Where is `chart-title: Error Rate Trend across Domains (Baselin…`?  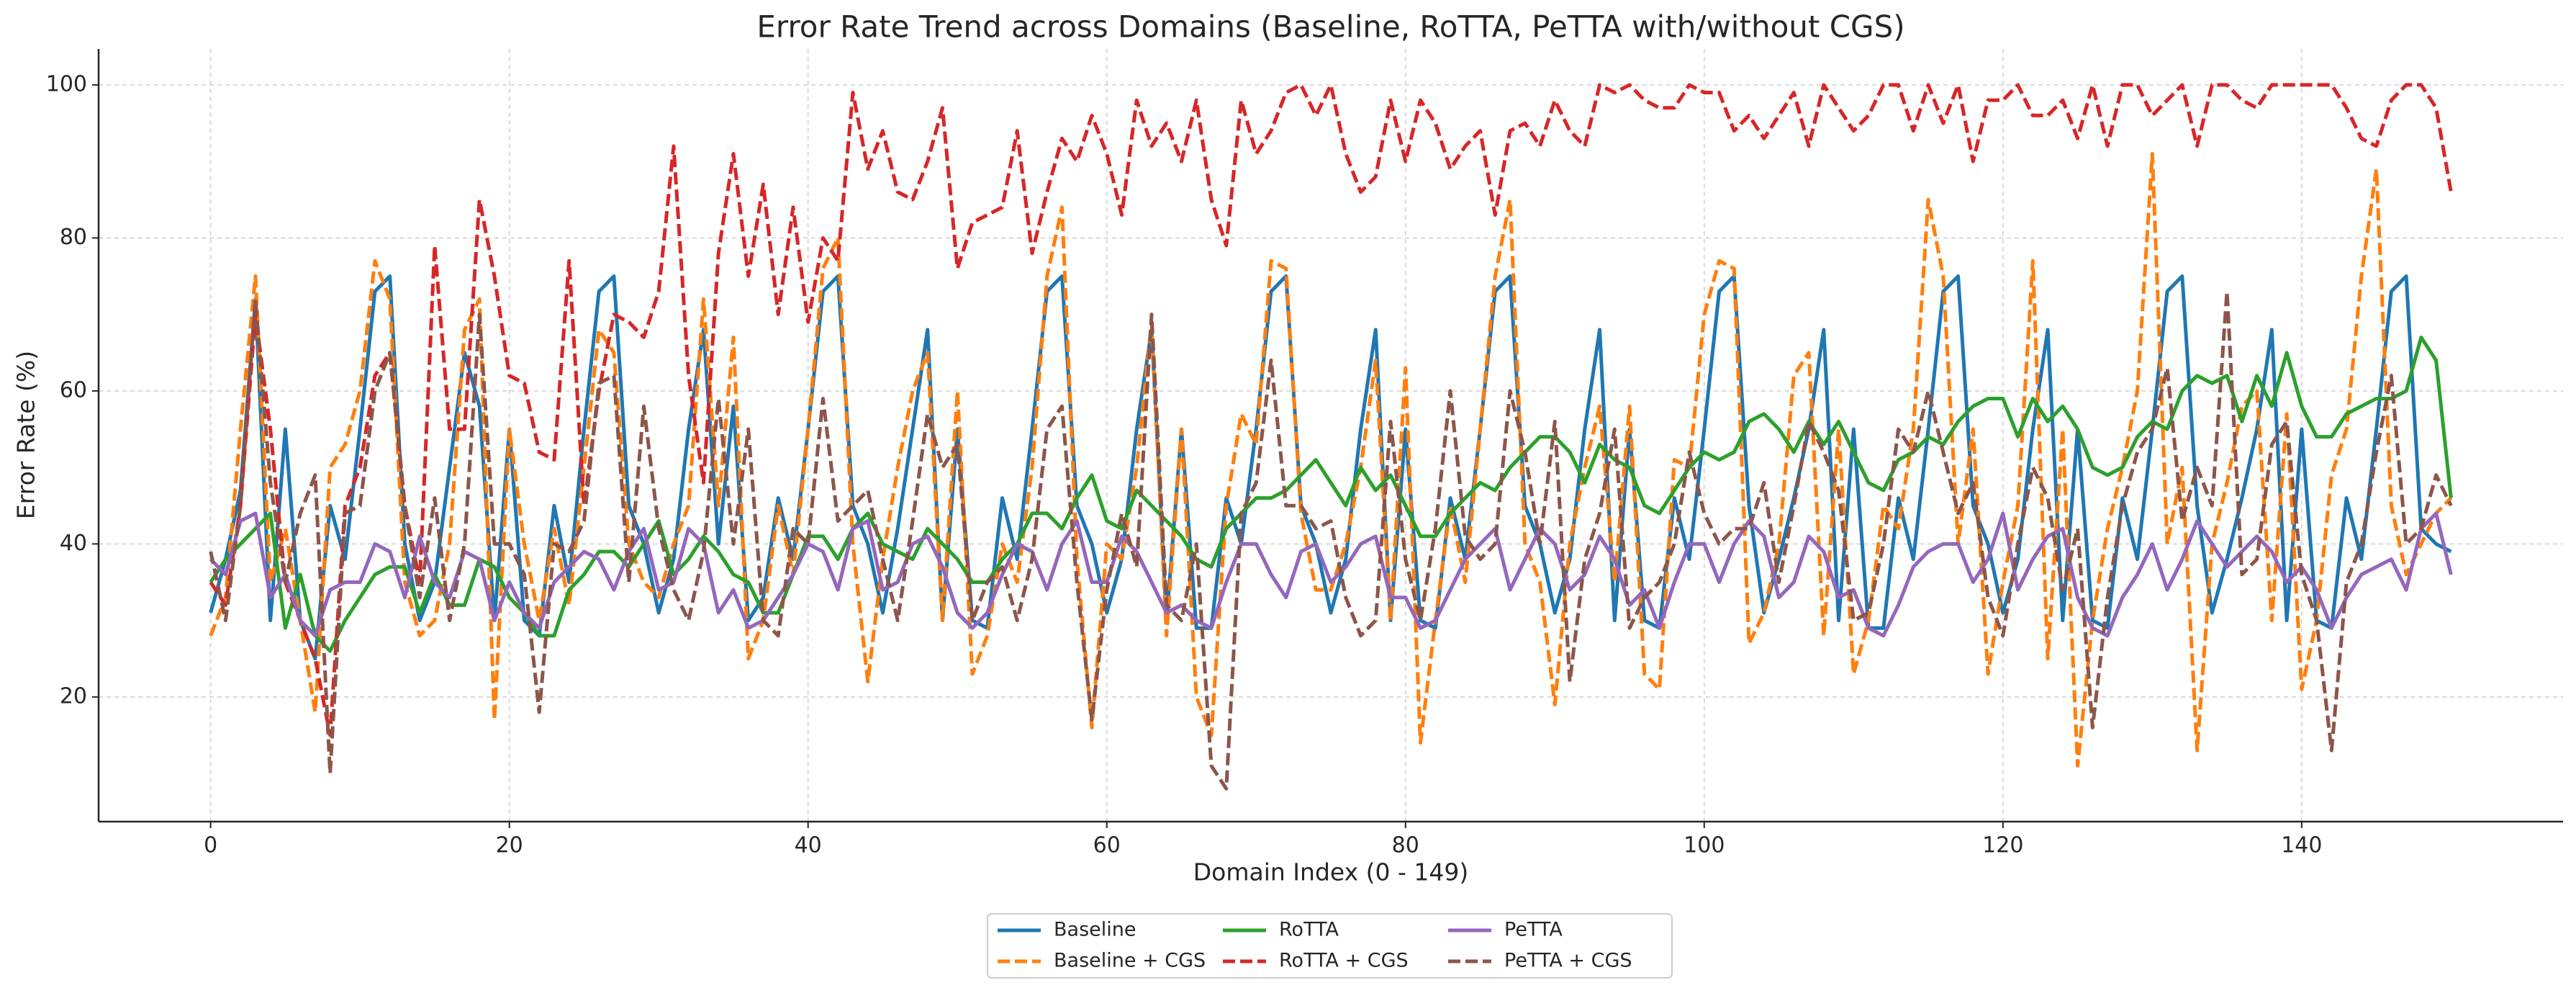
chart-title: Error Rate Trend across Domains (Baselin… is located at coordinates (1330, 27).